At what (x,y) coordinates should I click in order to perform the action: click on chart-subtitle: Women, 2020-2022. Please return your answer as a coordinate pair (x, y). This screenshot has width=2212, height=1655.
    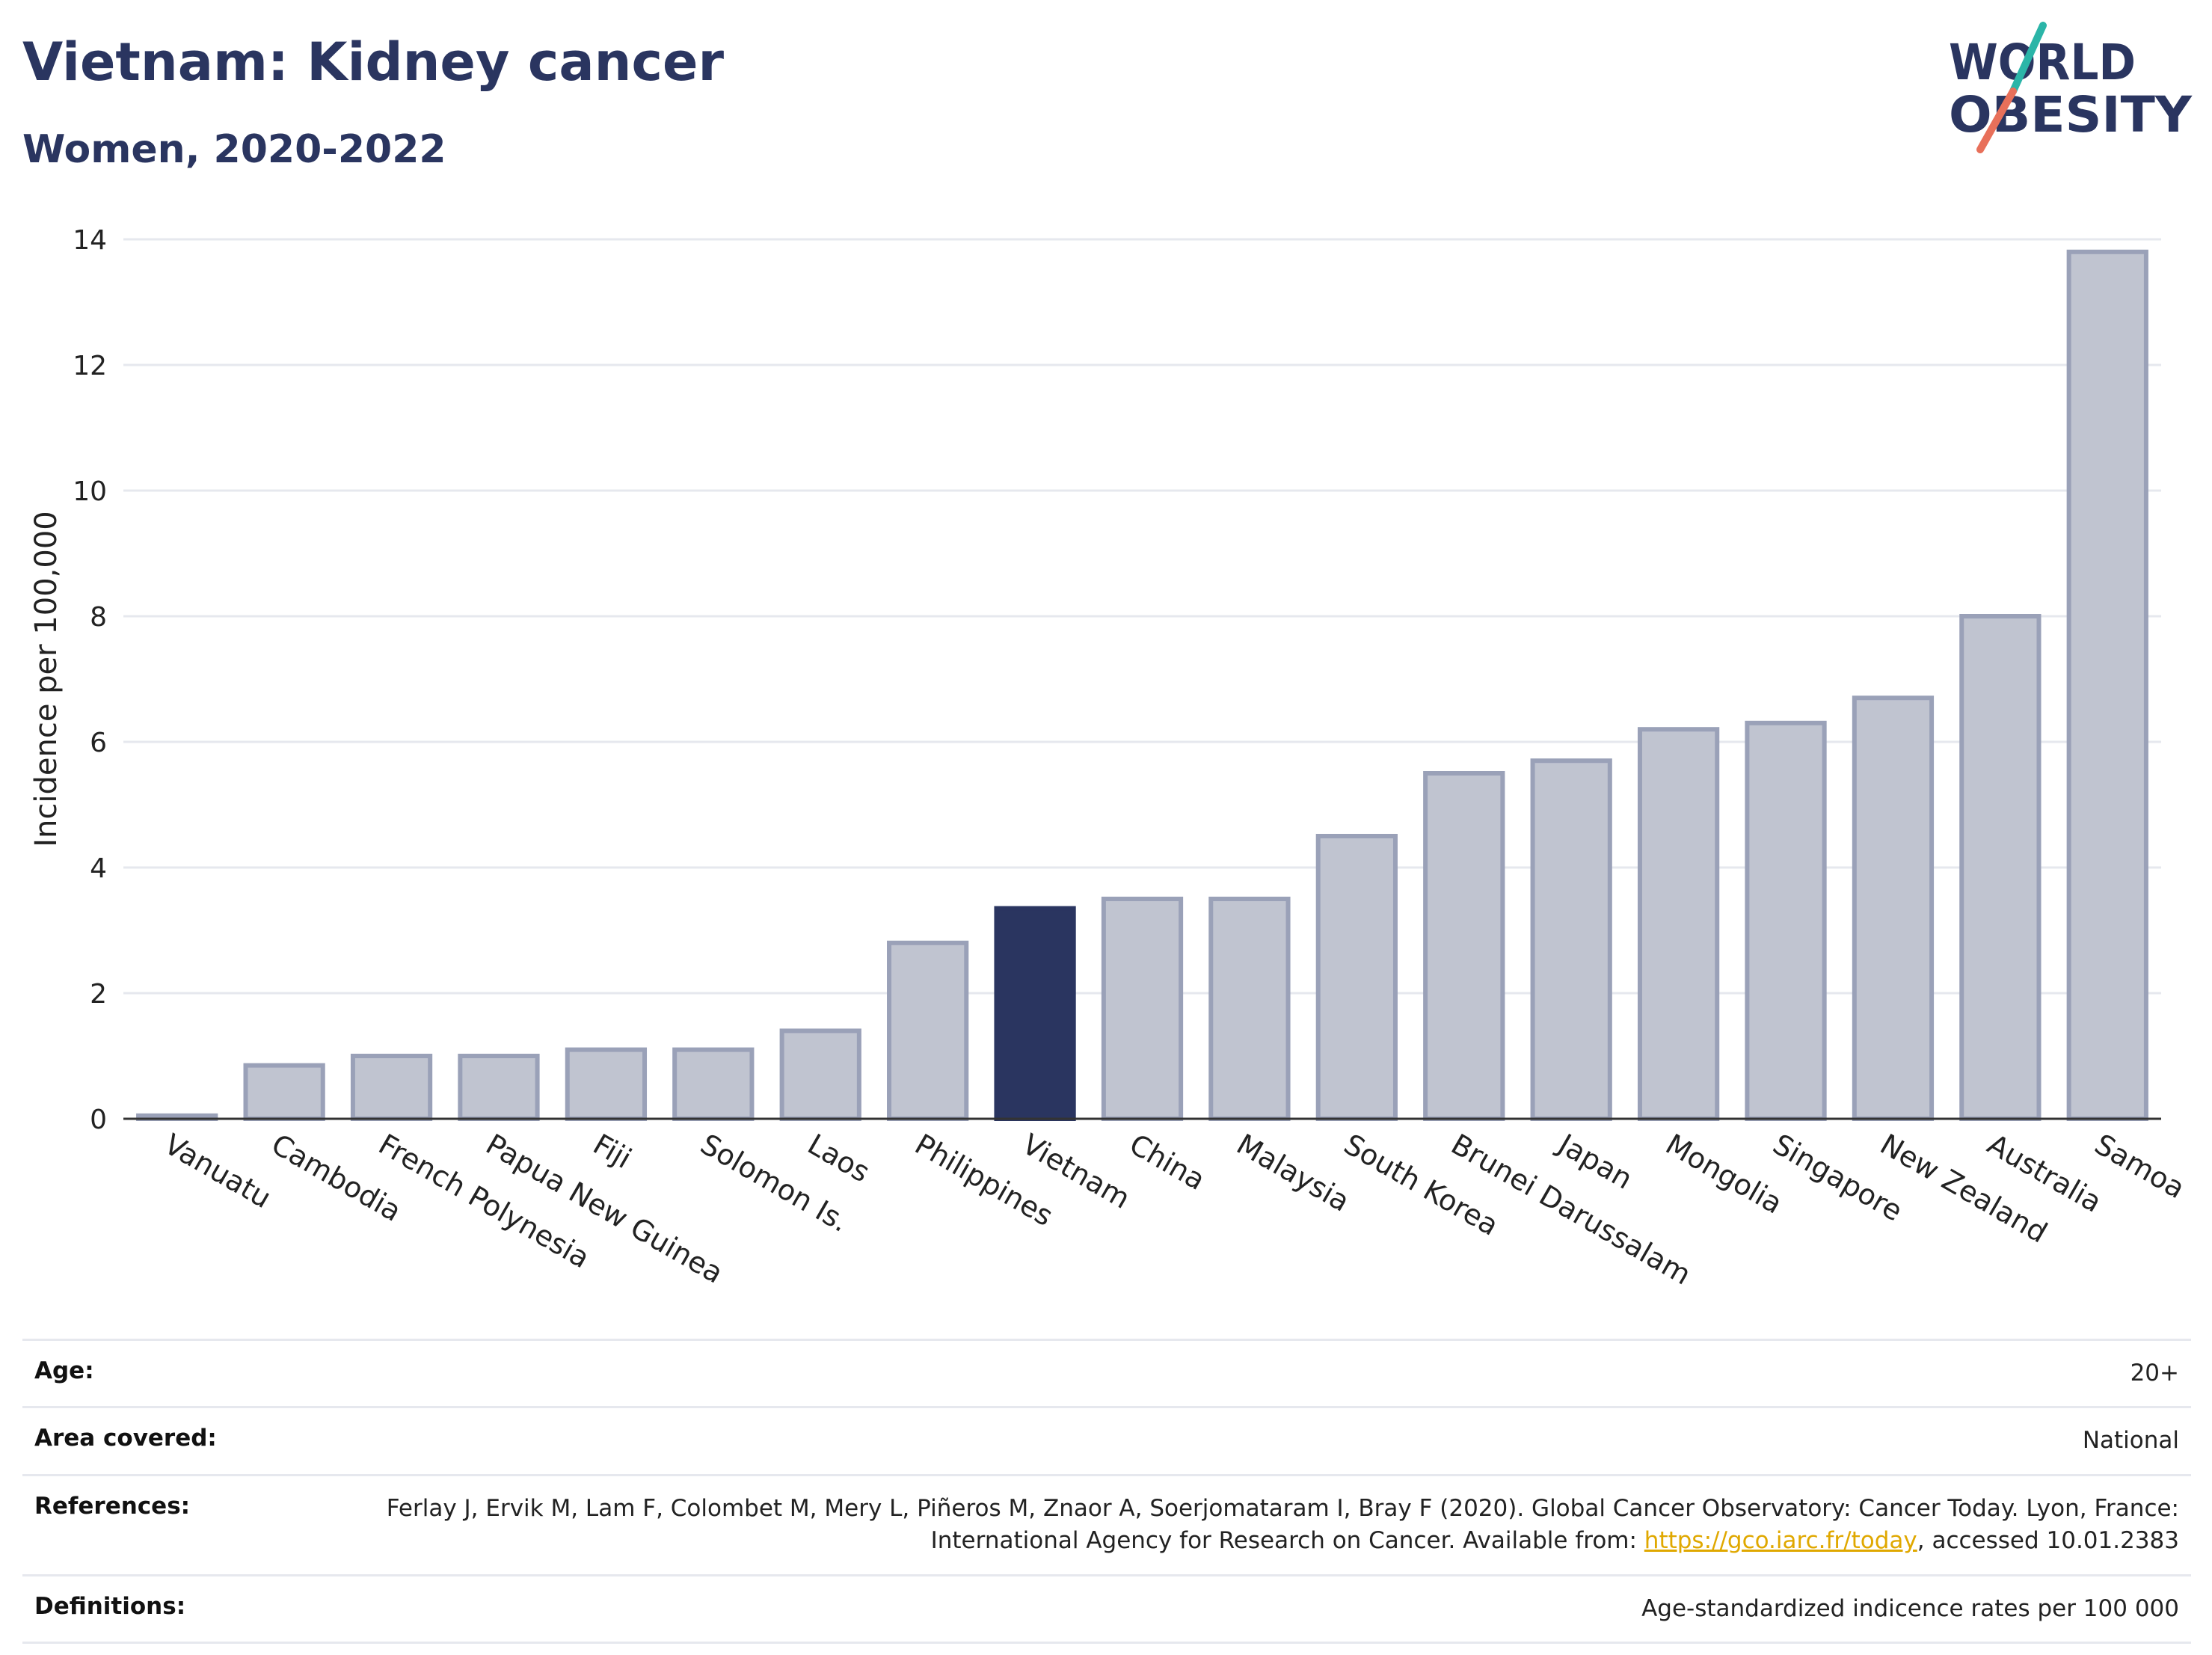
    Looking at the image, I should click on (234, 149).